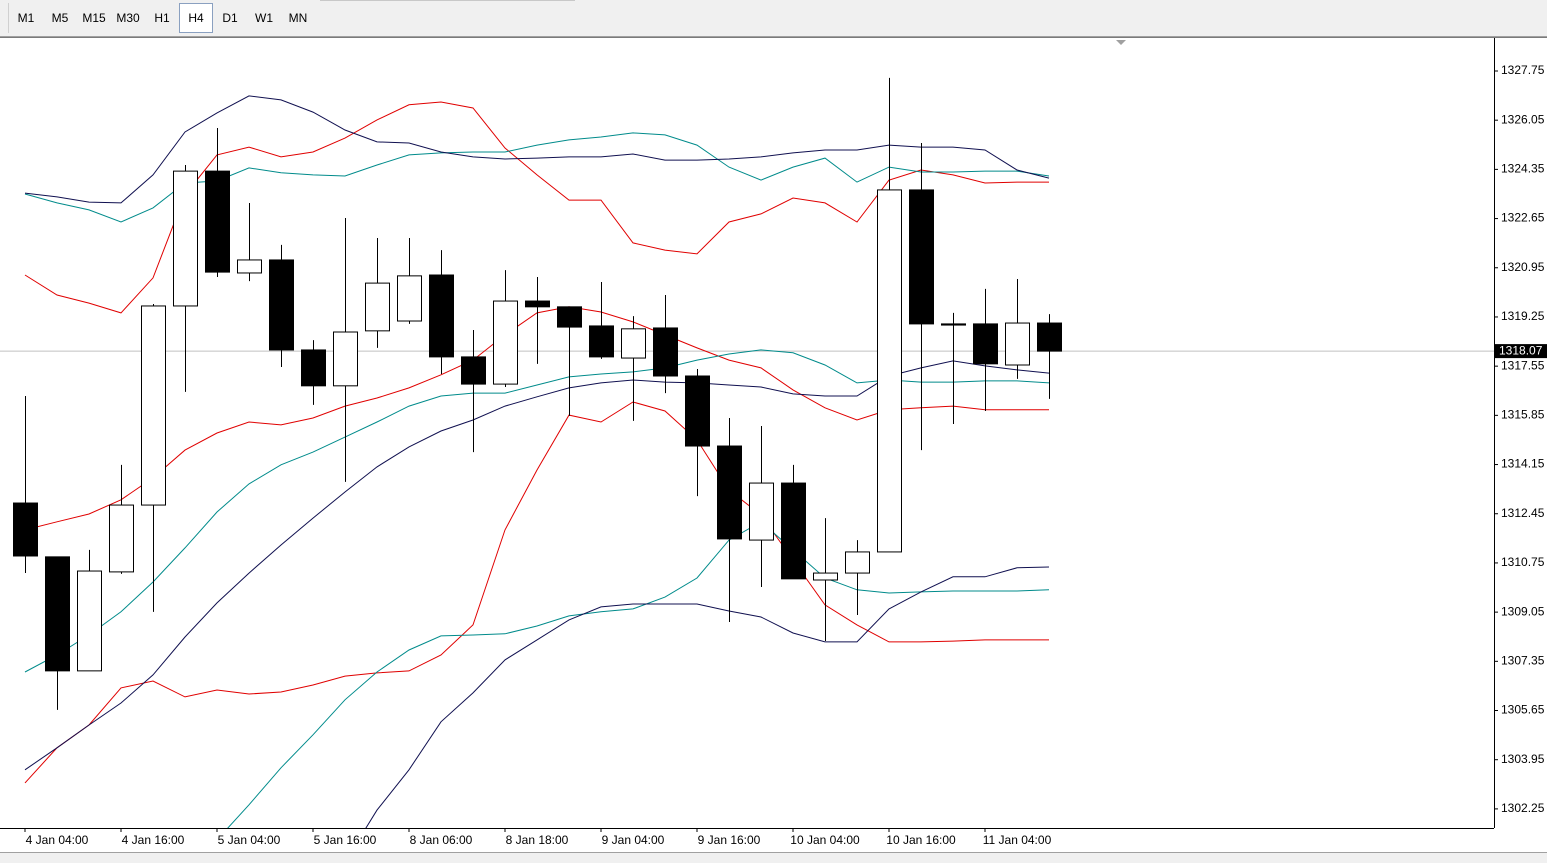 This screenshot has width=1547, height=863. I want to click on timeframe-buttons: M1 M5 M15 M30 H1 H4 D1 W1 MN, so click(161, 18).